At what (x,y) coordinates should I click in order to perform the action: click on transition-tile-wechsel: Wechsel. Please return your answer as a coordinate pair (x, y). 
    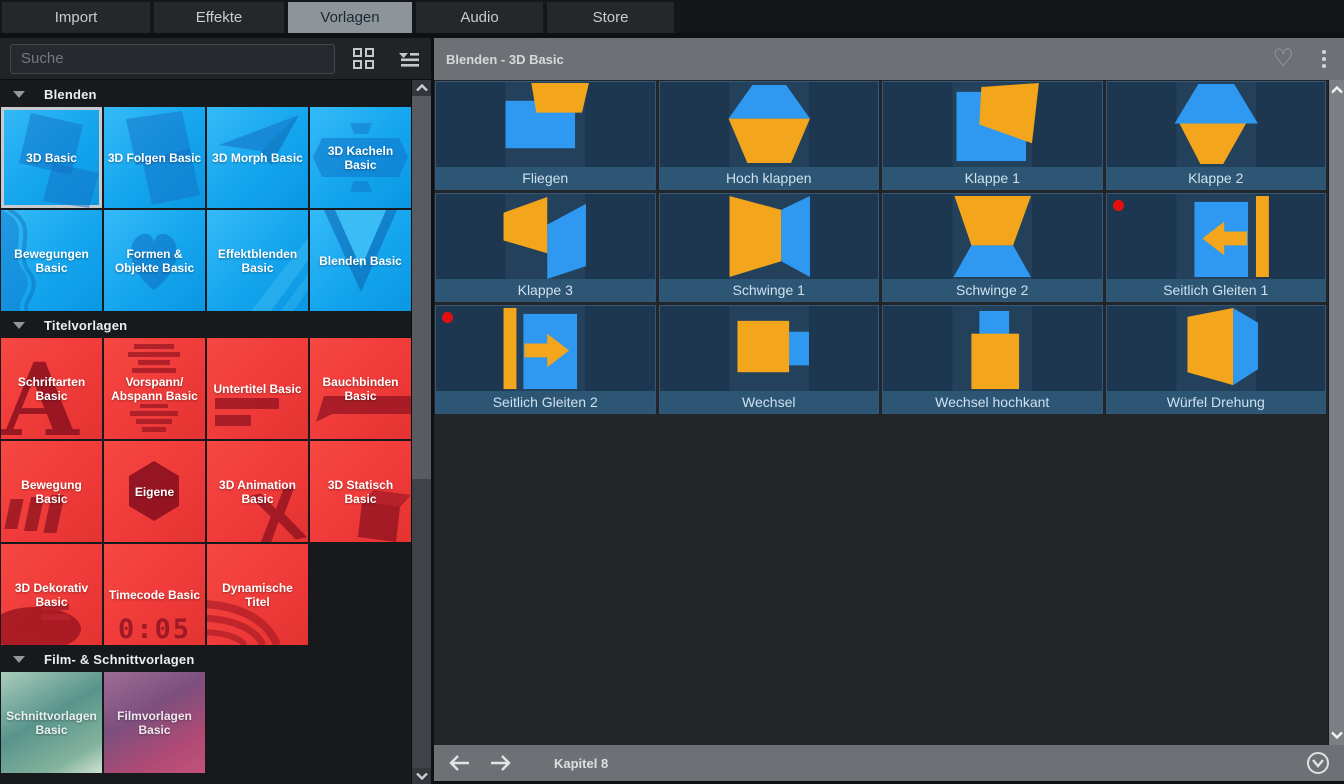
    Looking at the image, I should click on (768, 359).